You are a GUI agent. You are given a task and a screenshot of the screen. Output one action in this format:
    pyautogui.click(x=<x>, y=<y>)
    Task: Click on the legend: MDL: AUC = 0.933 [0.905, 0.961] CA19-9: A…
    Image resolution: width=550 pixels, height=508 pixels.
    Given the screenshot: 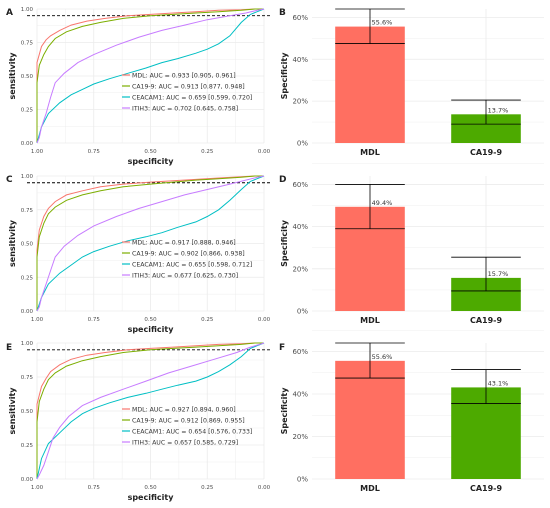 What is the action you would take?
    pyautogui.click(x=187, y=92)
    